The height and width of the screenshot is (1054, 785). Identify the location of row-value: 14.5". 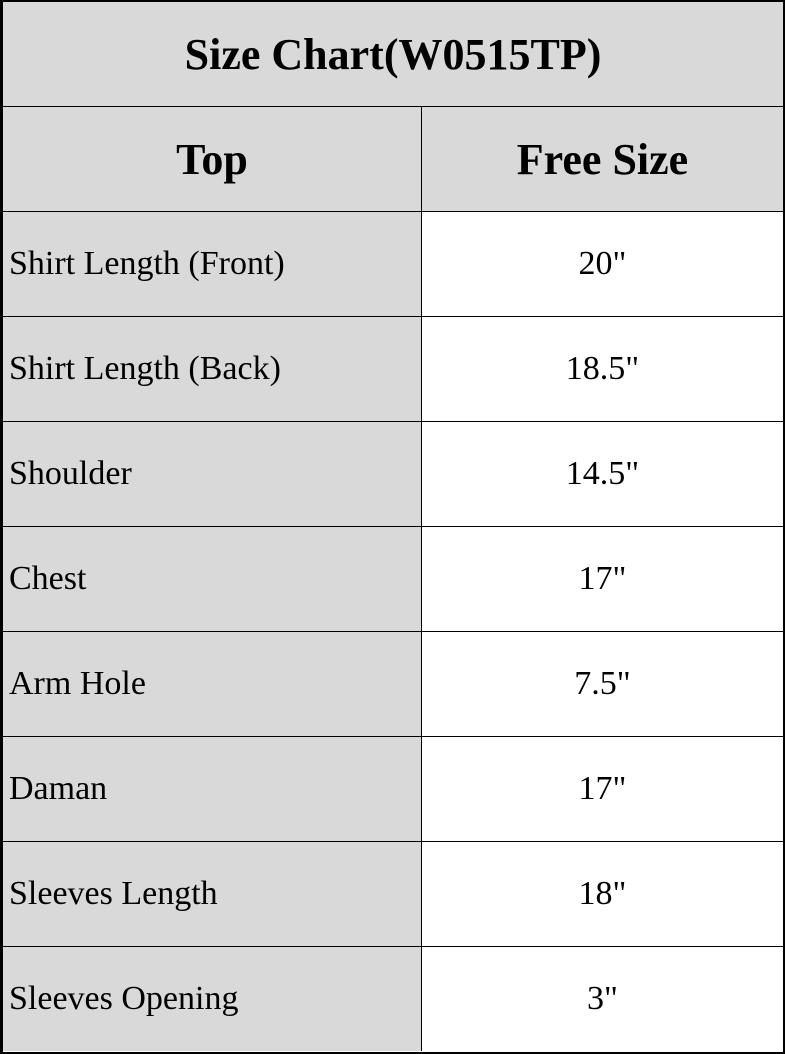
(602, 474).